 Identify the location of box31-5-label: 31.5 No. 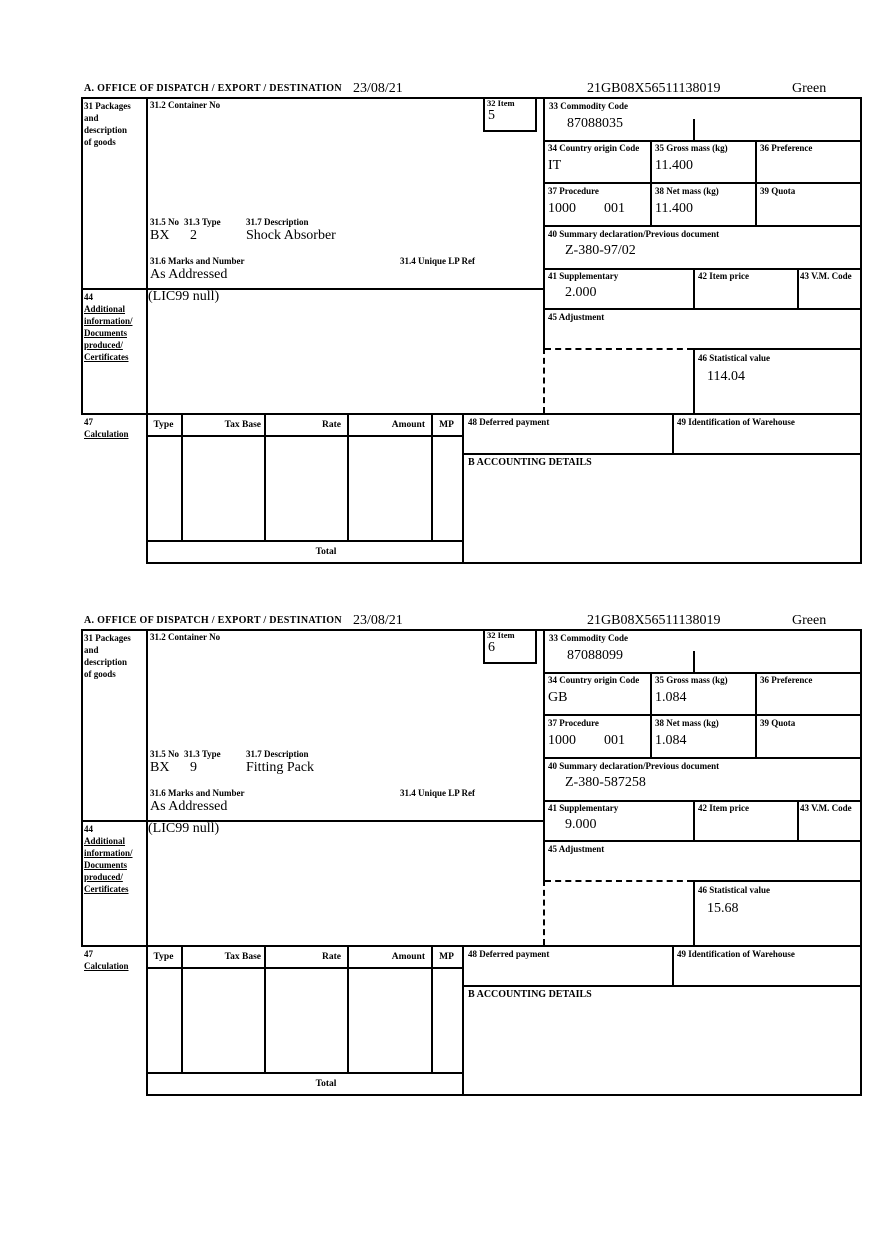
(164, 222).